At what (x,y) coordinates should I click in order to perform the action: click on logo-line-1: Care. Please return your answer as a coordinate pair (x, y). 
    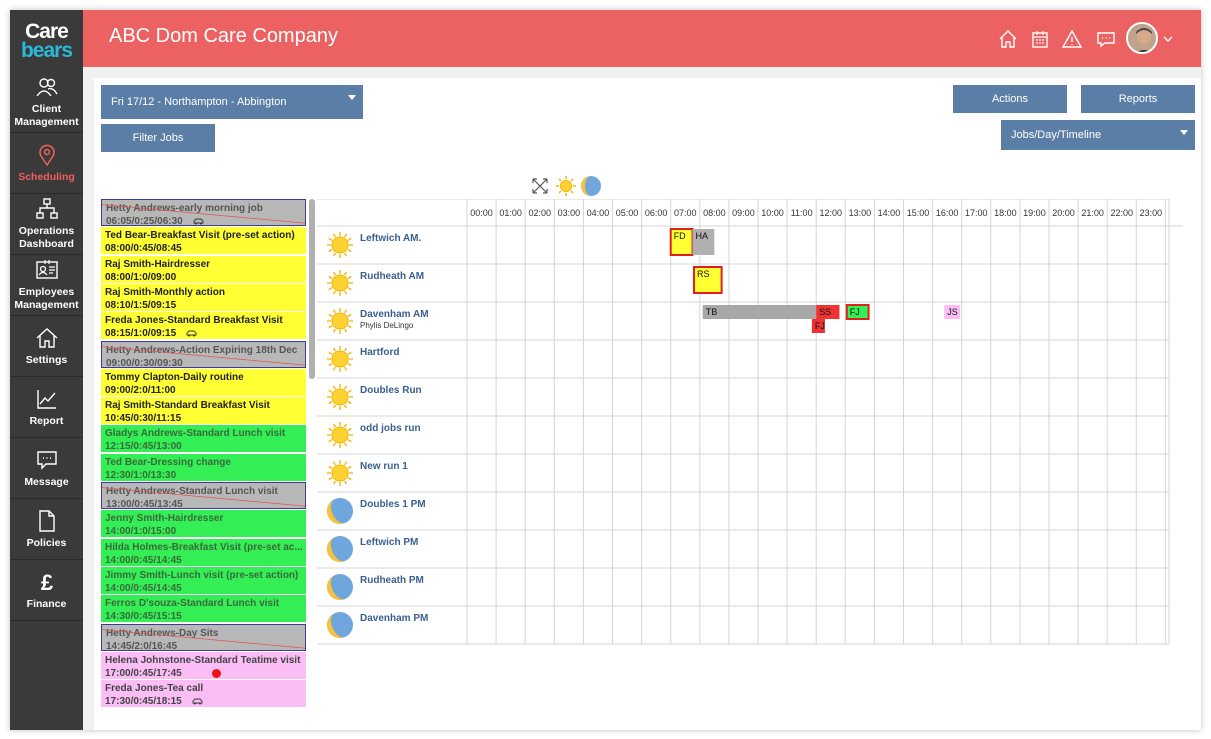
    Looking at the image, I should click on (47, 31).